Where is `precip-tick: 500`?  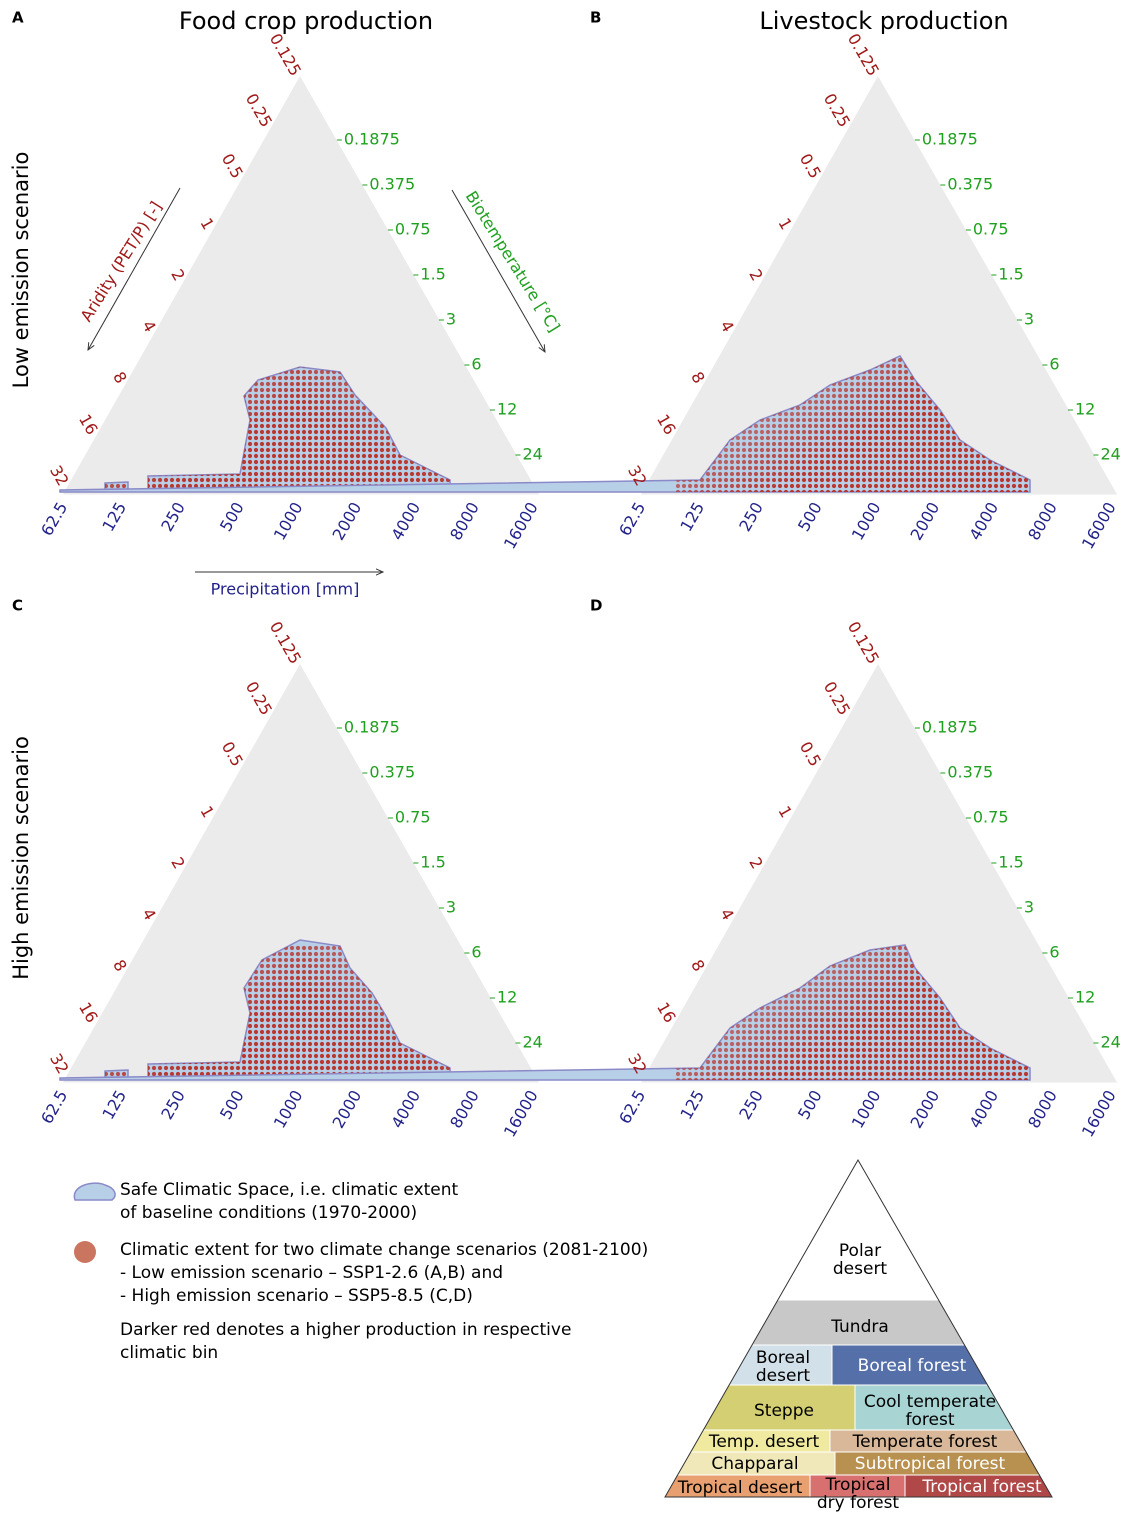 precip-tick: 500 is located at coordinates (232, 1105).